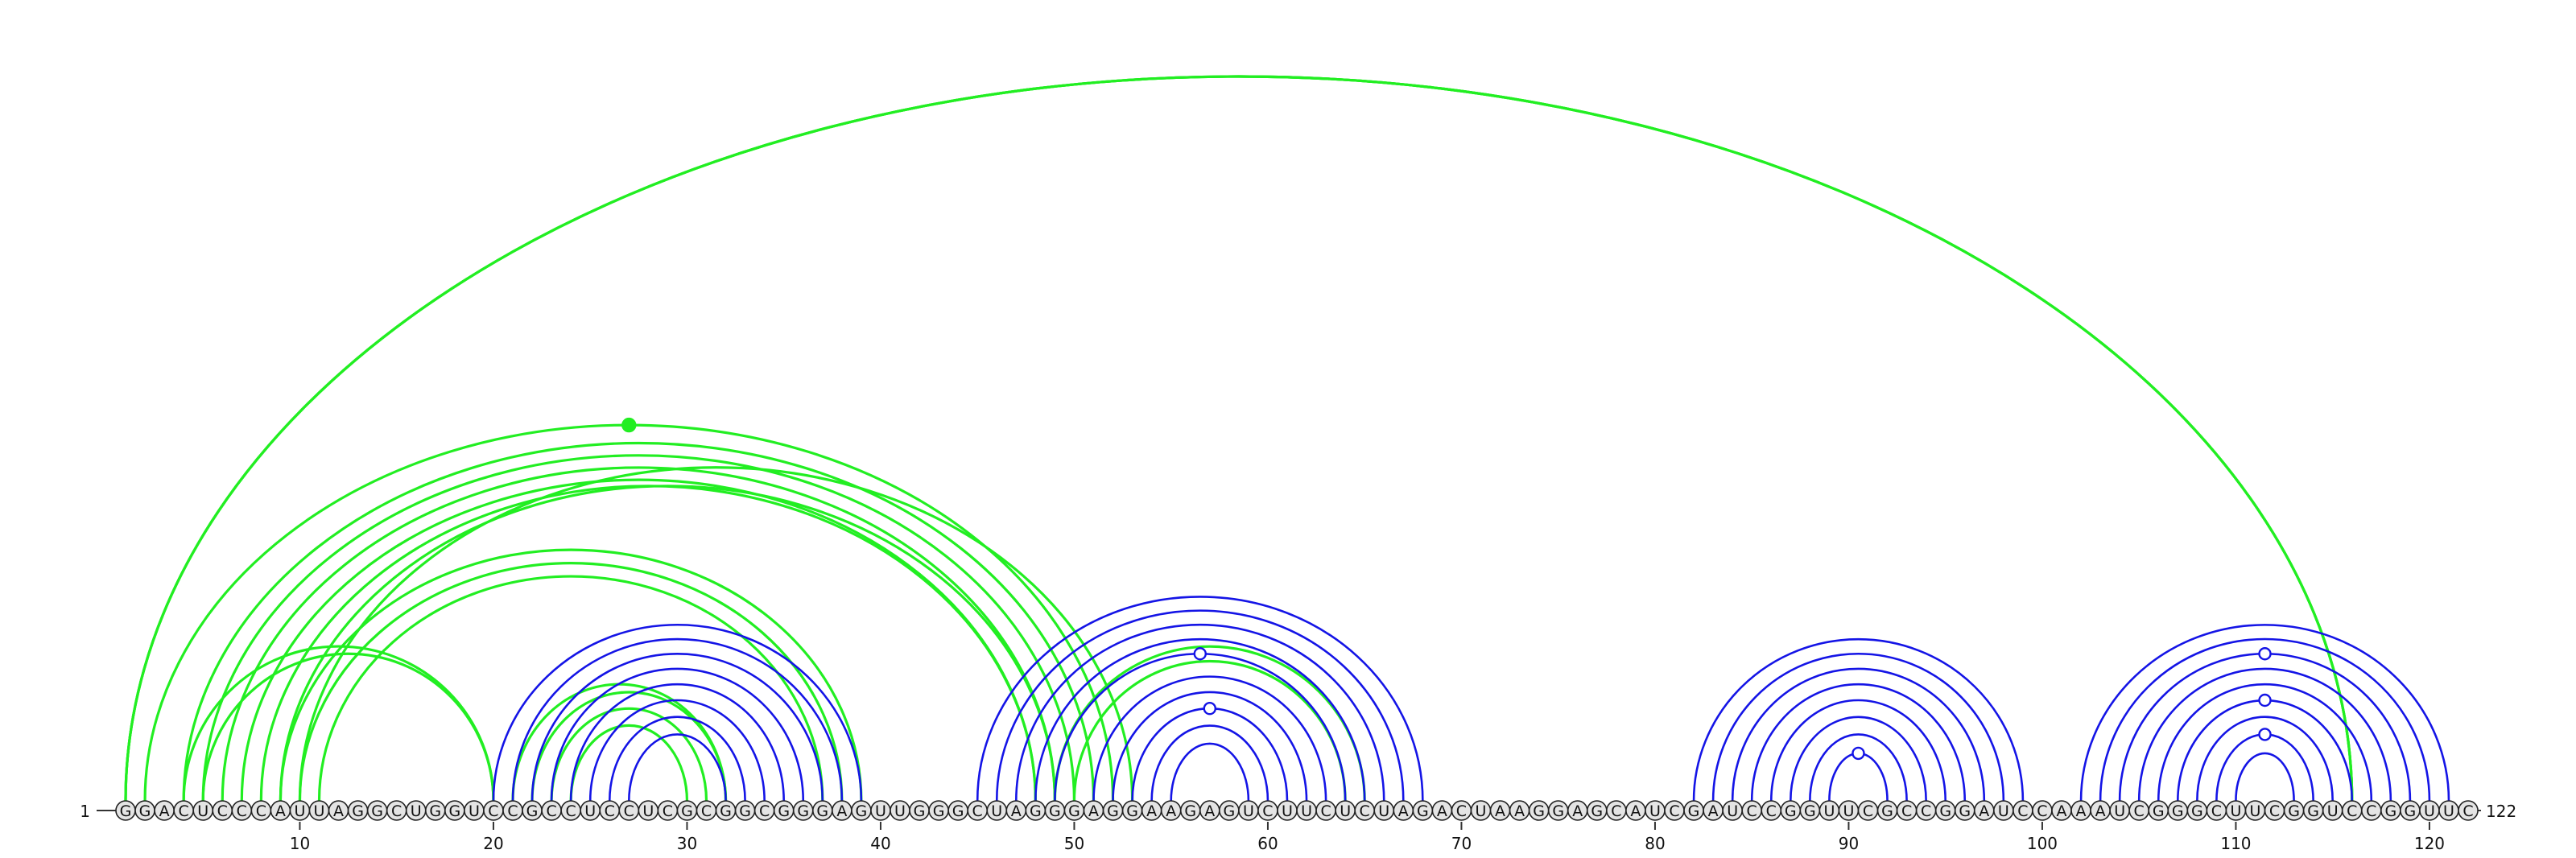 The image size is (2576, 858). Describe the element at coordinates (2042, 844) in the screenshot. I see `axis-tick-label: 100` at that location.